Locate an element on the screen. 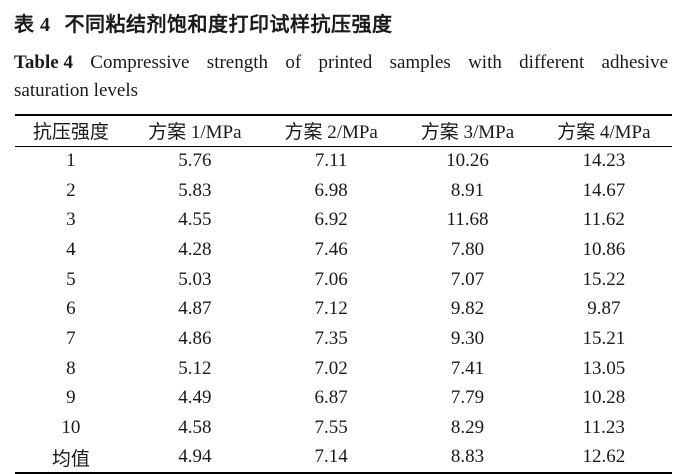  table-row: 4 4.28 7.46 7.80 10.86 is located at coordinates (343, 250).